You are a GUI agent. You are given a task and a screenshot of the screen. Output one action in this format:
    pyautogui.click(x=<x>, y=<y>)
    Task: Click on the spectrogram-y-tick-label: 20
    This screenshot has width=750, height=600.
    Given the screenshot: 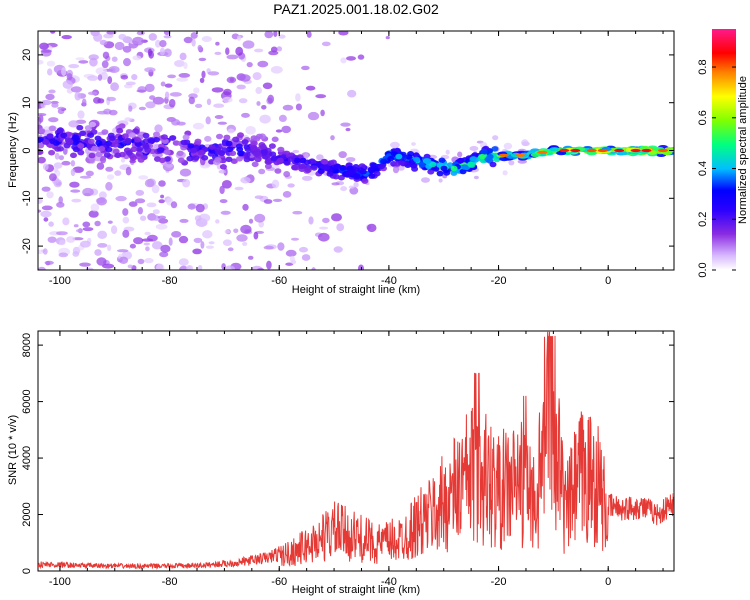 What is the action you would take?
    pyautogui.click(x=27, y=55)
    